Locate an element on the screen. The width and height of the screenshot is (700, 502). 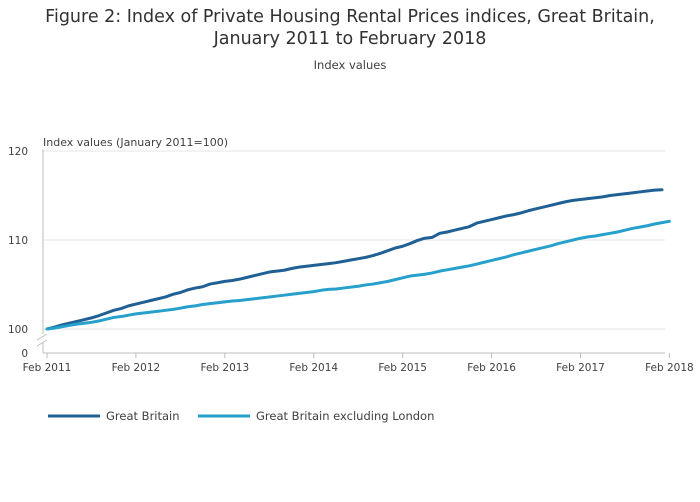
chart-subtitle: Index values is located at coordinates (350, 65).